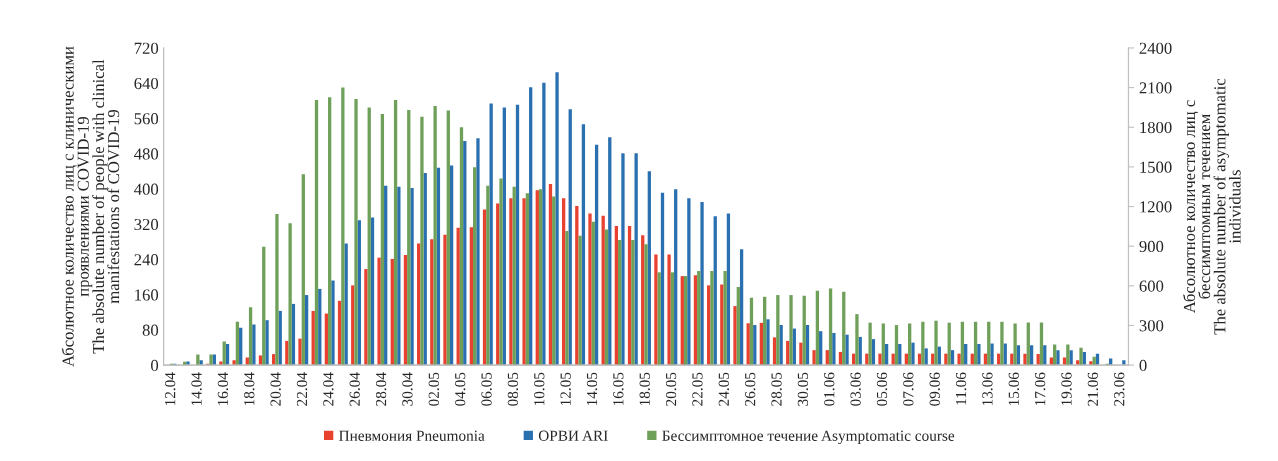 Image resolution: width=1278 pixels, height=461 pixels. Describe the element at coordinates (146, 260) in the screenshot. I see `y-tick-label: 240` at that location.